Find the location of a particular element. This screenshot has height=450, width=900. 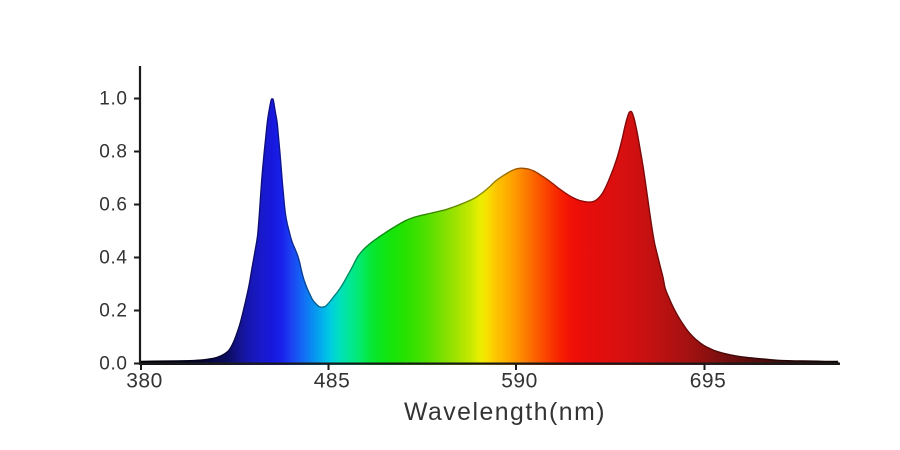

svg-text: 590 is located at coordinates (519, 381).